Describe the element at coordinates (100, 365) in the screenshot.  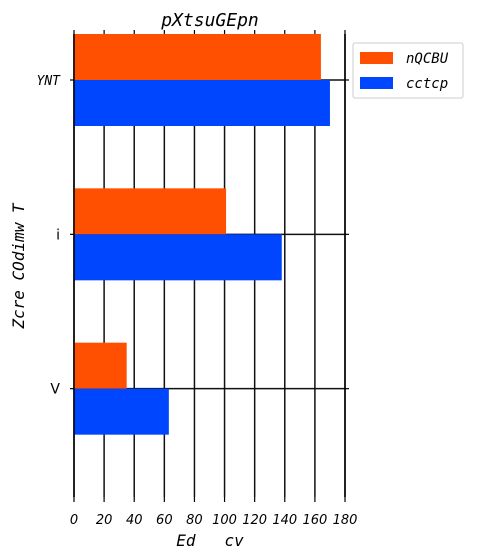
I see `bar-nqcbu-v` at that location.